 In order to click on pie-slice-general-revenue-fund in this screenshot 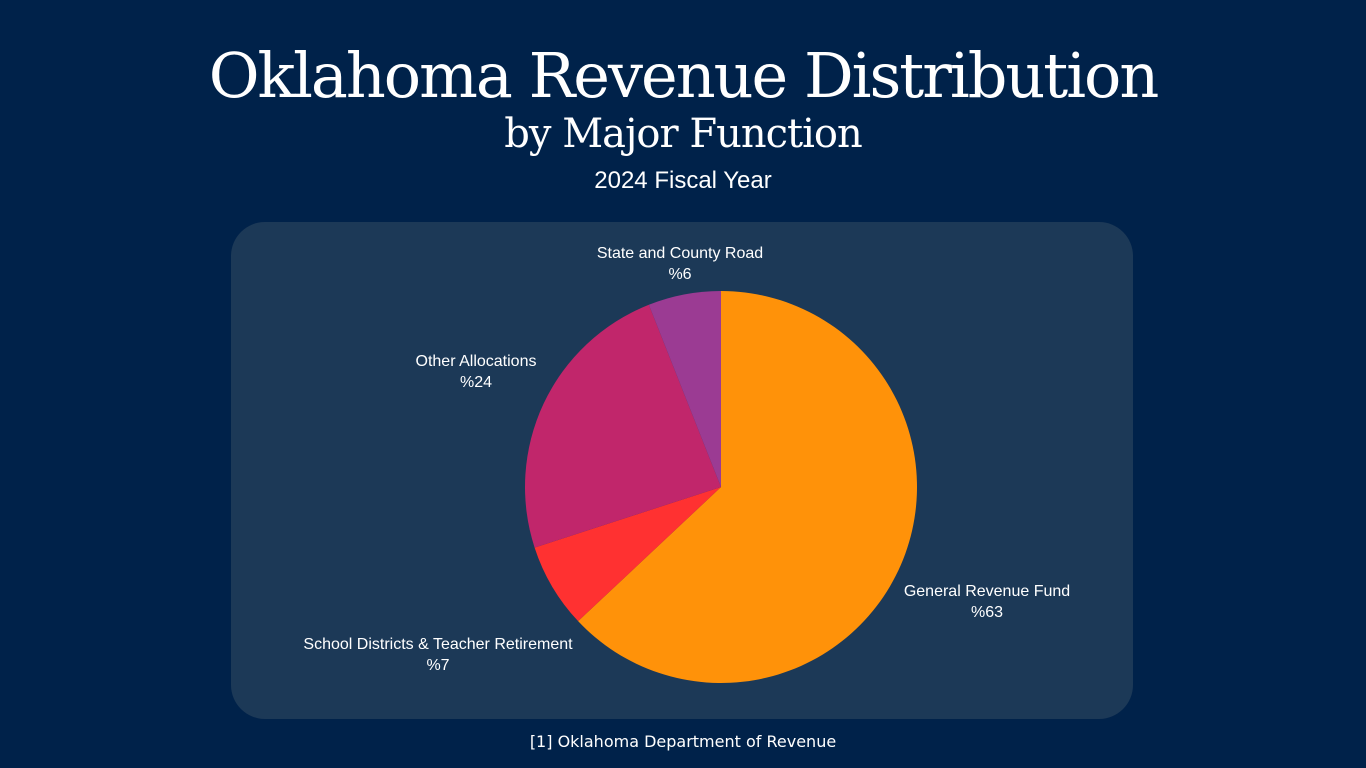, I will do `click(747, 487)`.